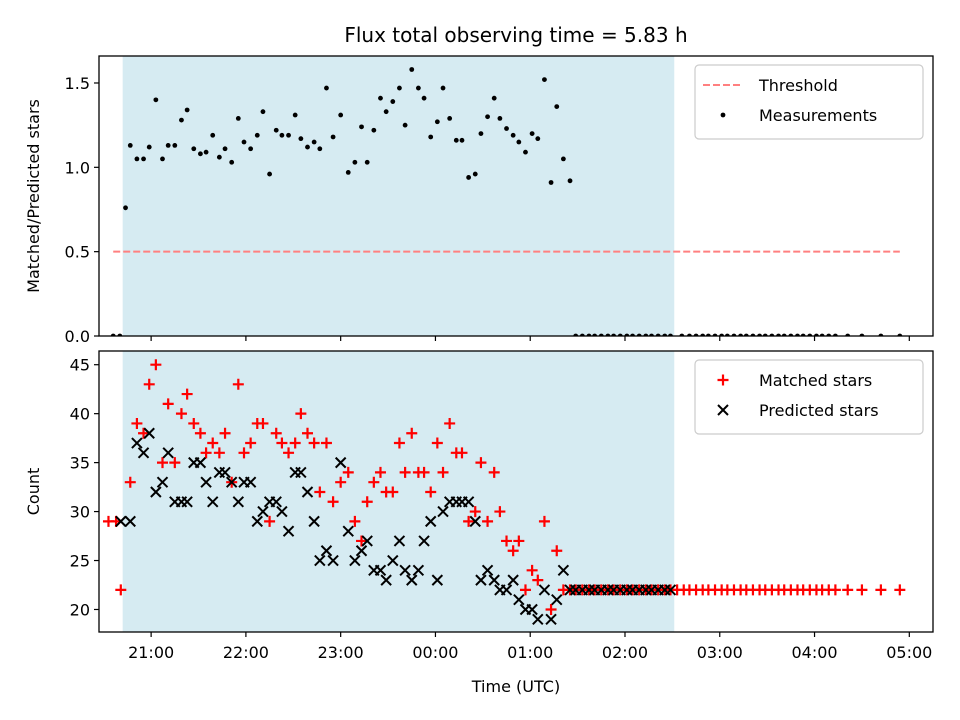 The image size is (960, 720). Describe the element at coordinates (818, 115) in the screenshot. I see `legend-label: Measurements` at that location.